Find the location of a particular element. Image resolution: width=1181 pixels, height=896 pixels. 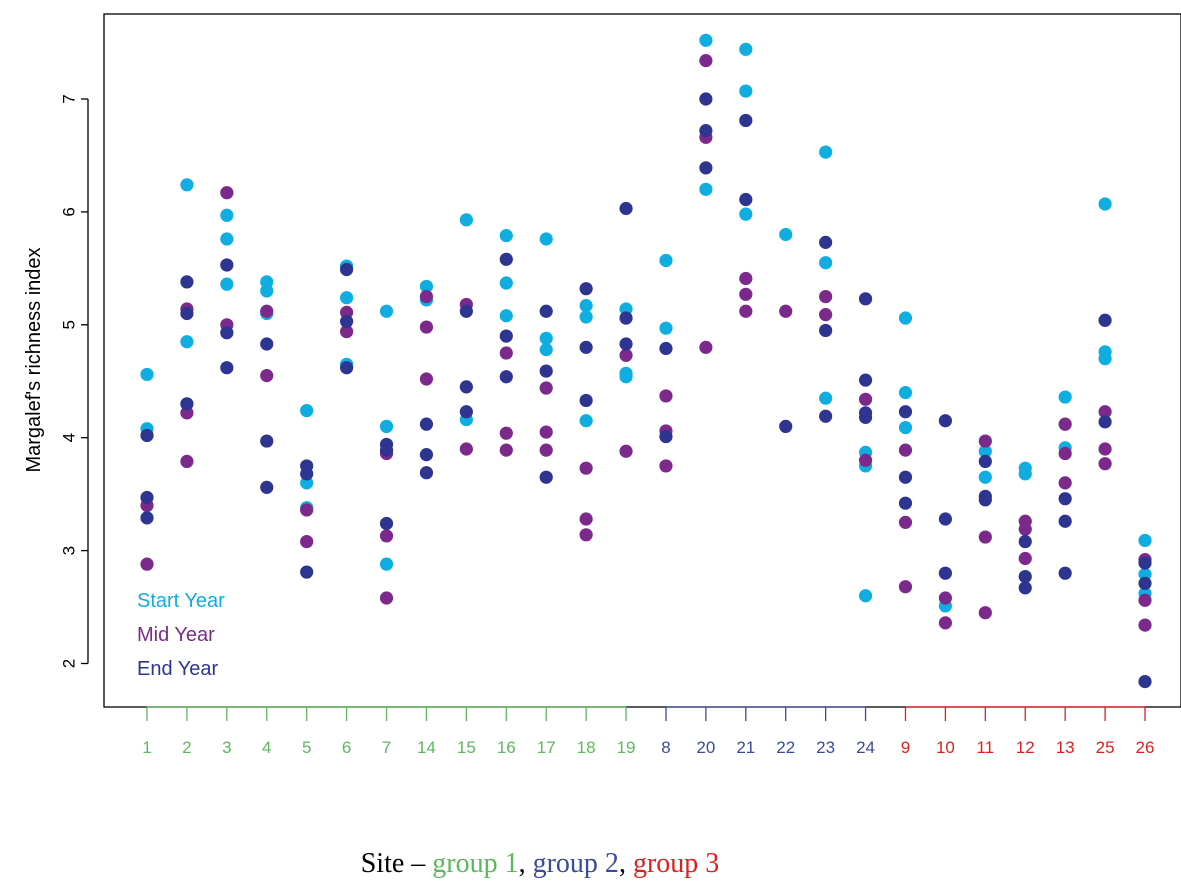

x-tick-label: 18 is located at coordinates (586, 747).